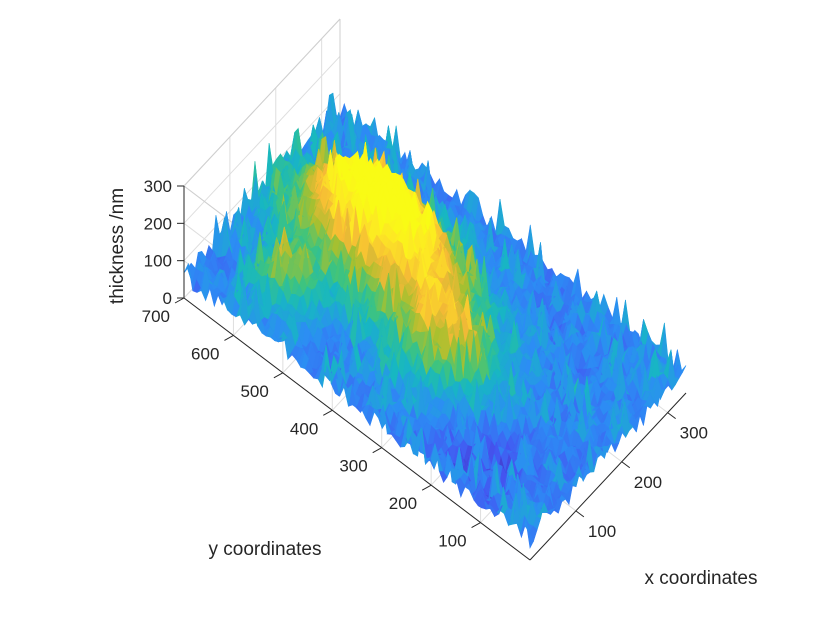 This screenshot has width=840, height=630. Describe the element at coordinates (694, 433) in the screenshot. I see `x-tick-label: 300` at that location.